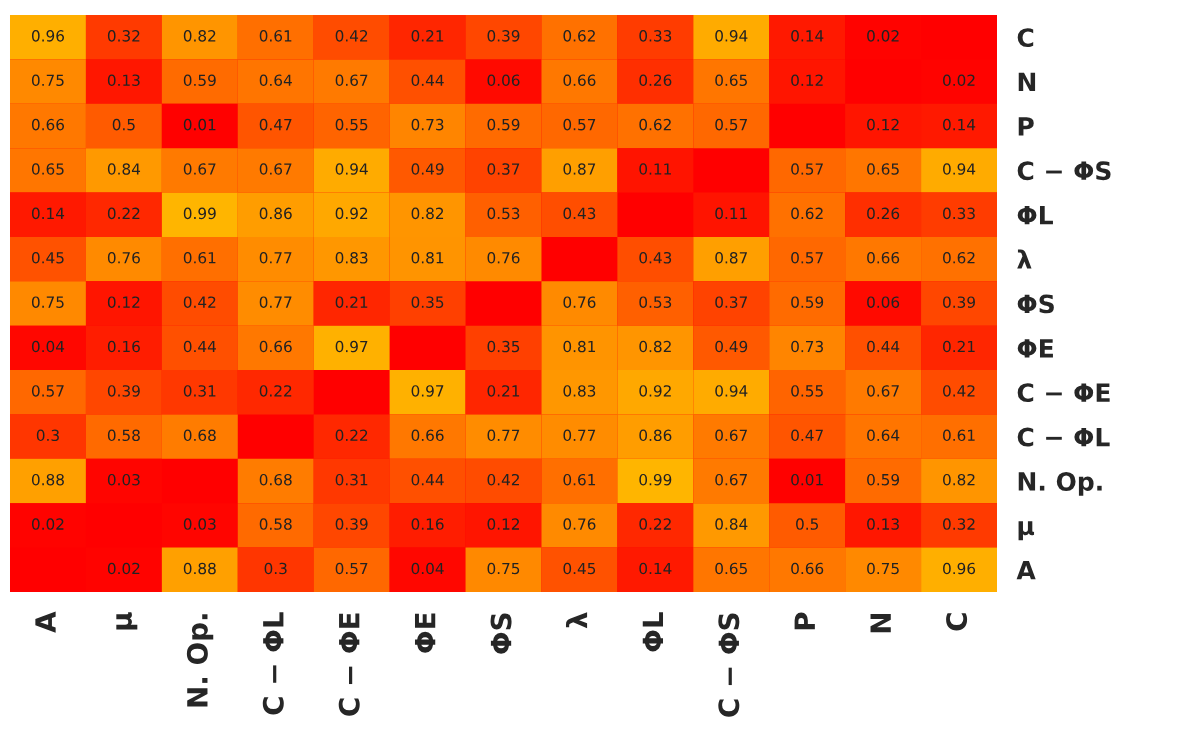 The image size is (1181, 751). Describe the element at coordinates (576, 620) in the screenshot. I see `x-tick-label: λ` at that location.